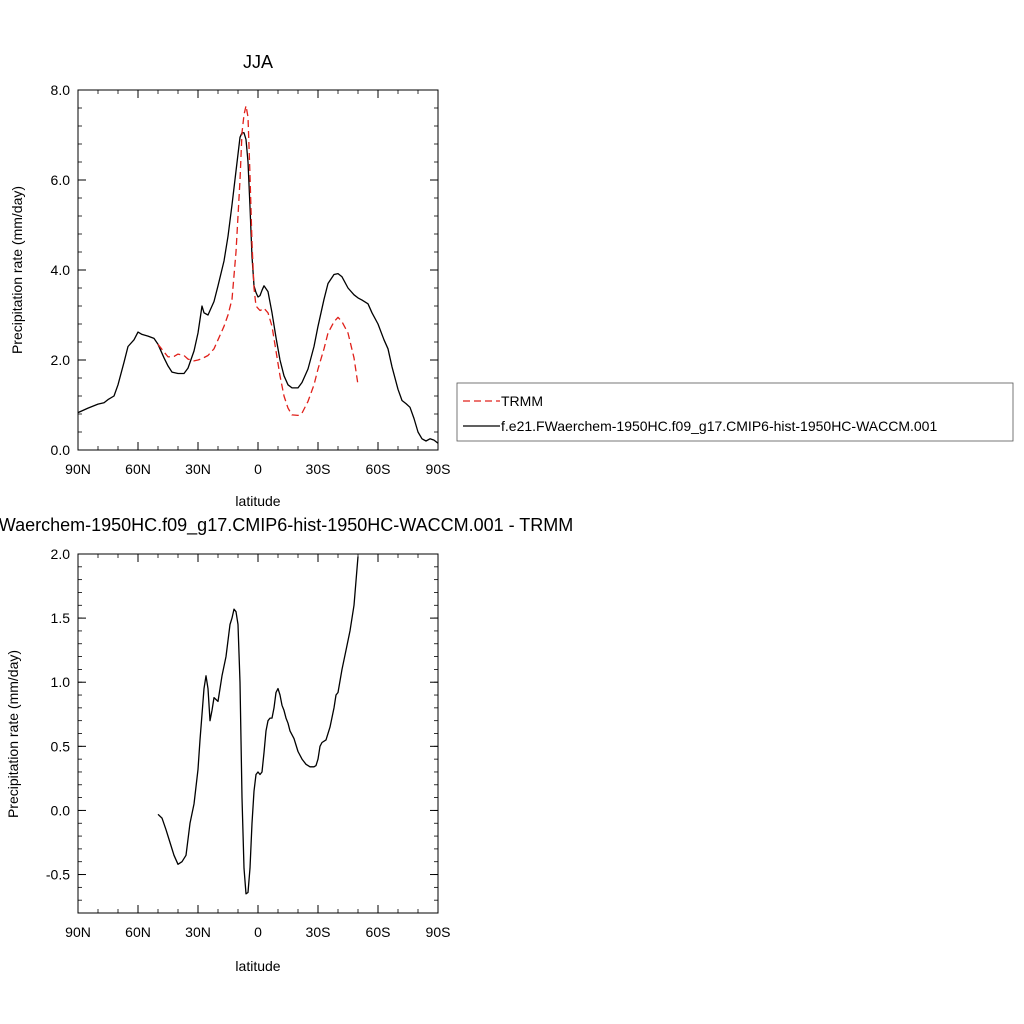  What do you see at coordinates (438, 932) in the screenshot?
I see `bottom-x-tick-label: 90S` at bounding box center [438, 932].